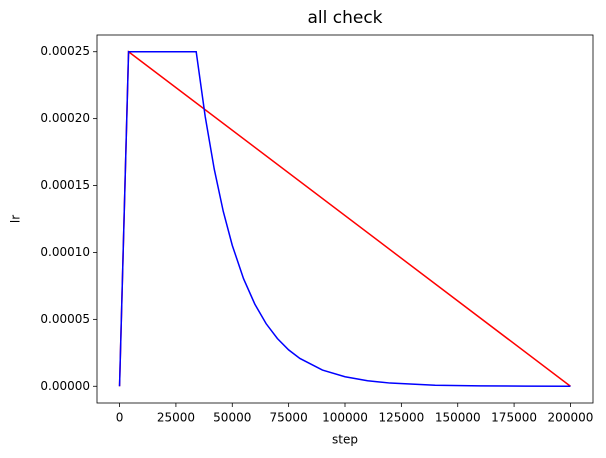 The height and width of the screenshot is (458, 606). I want to click on x-tick-label: 200000, so click(571, 418).